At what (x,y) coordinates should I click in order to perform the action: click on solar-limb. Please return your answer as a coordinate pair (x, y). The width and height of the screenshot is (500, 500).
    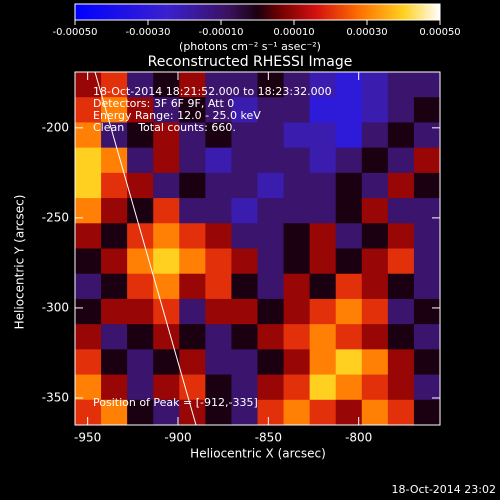
    Looking at the image, I should click on (145, 248).